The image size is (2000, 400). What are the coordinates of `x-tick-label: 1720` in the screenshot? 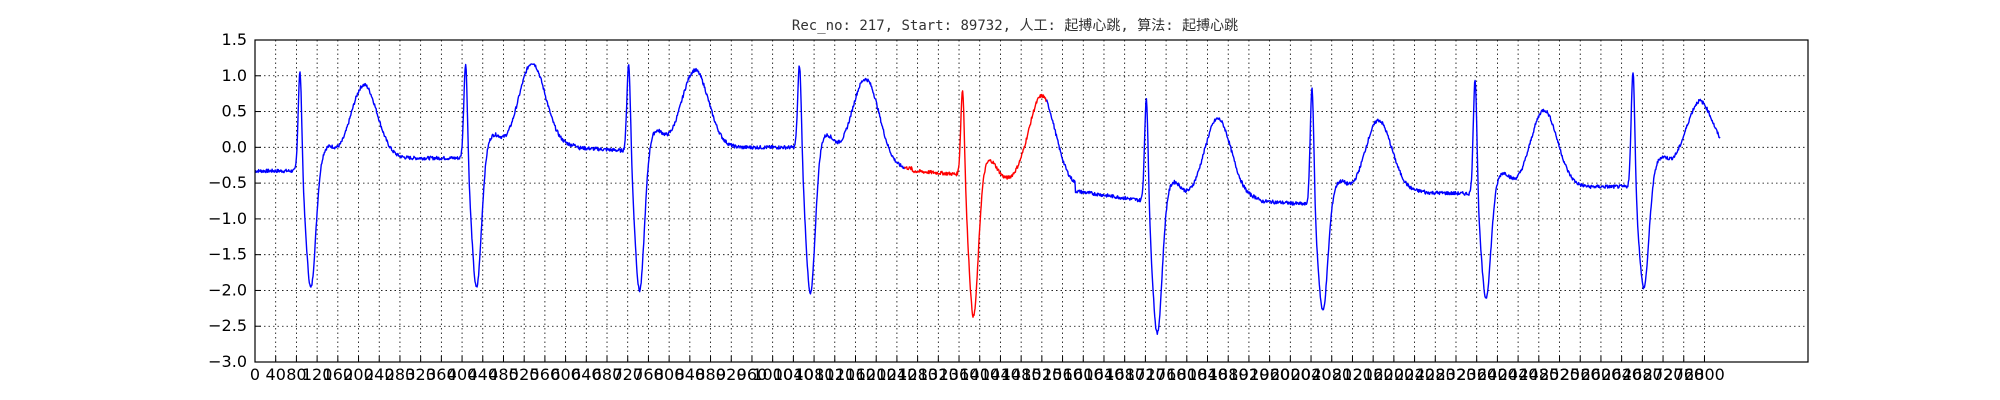 It's located at (1145, 374).